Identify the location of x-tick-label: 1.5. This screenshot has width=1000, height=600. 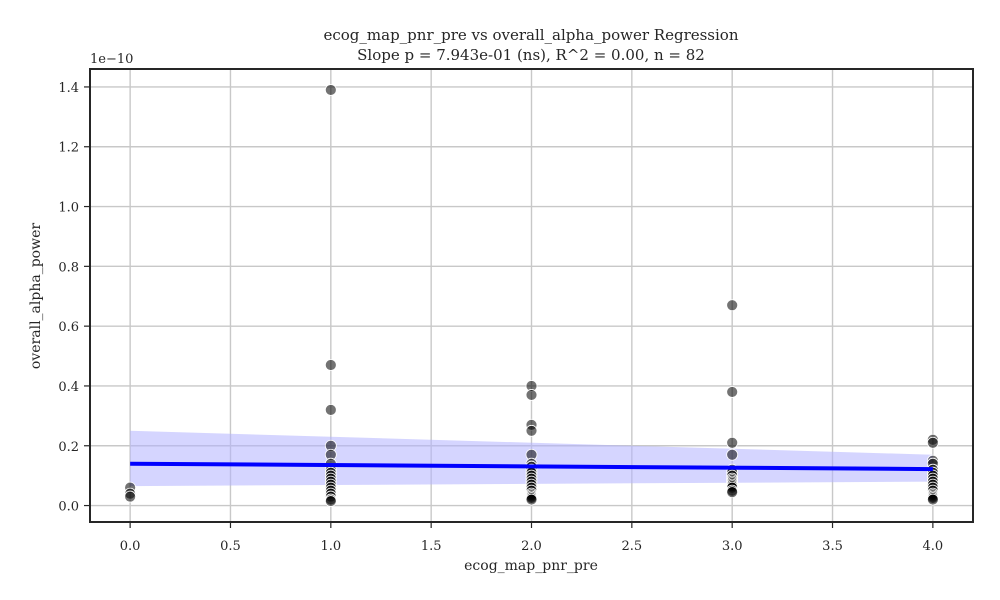
(431, 546).